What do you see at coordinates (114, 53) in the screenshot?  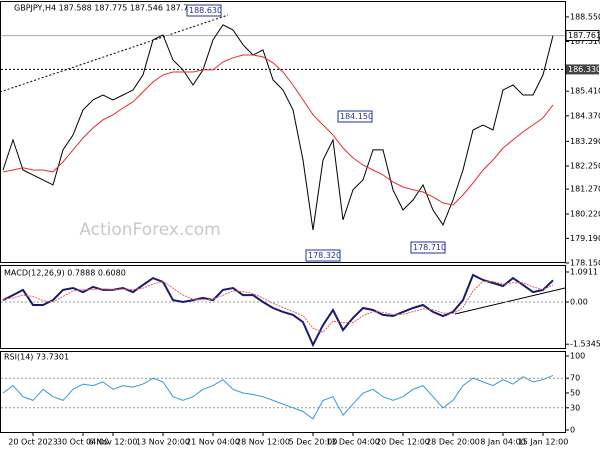 I see `trend-line` at bounding box center [114, 53].